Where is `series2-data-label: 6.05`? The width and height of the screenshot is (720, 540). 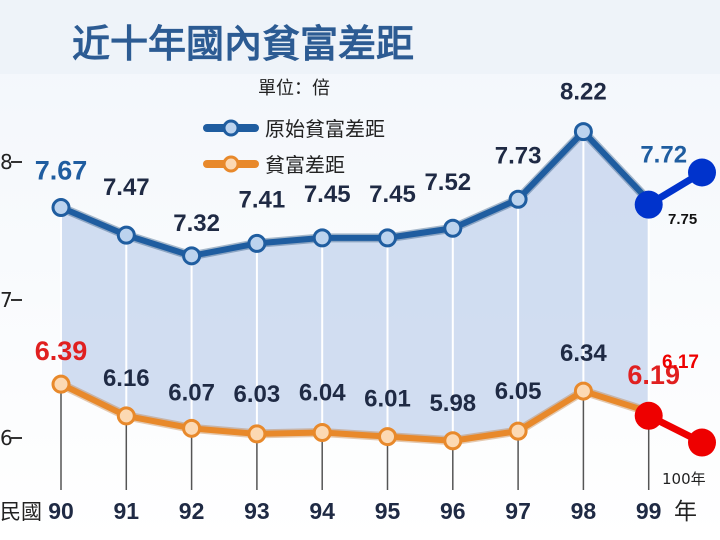
series2-data-label: 6.05 is located at coordinates (518, 391).